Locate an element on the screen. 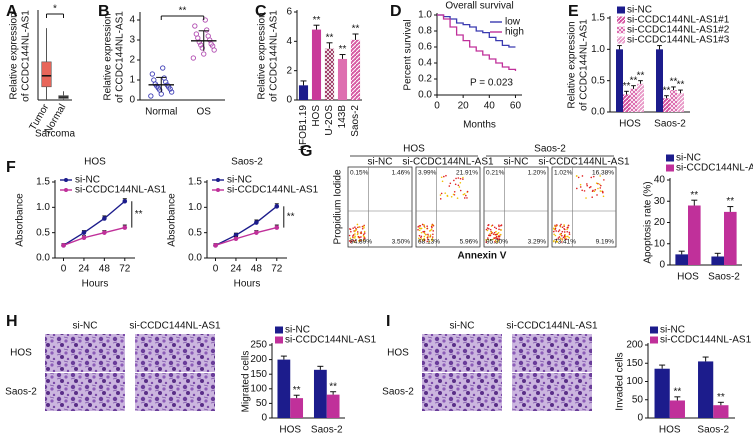  group-label: HOS is located at coordinates (414, 149).